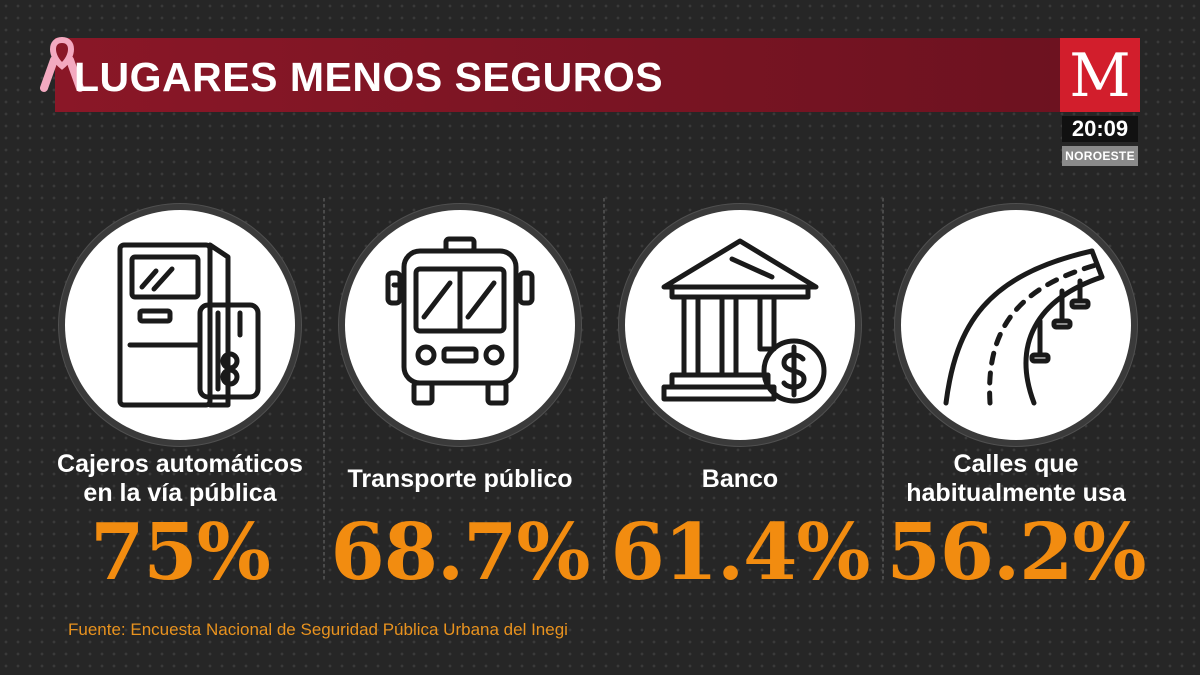  I want to click on stat-card-road: Calles que habitualmente usa 56.2%, so click(1016, 400).